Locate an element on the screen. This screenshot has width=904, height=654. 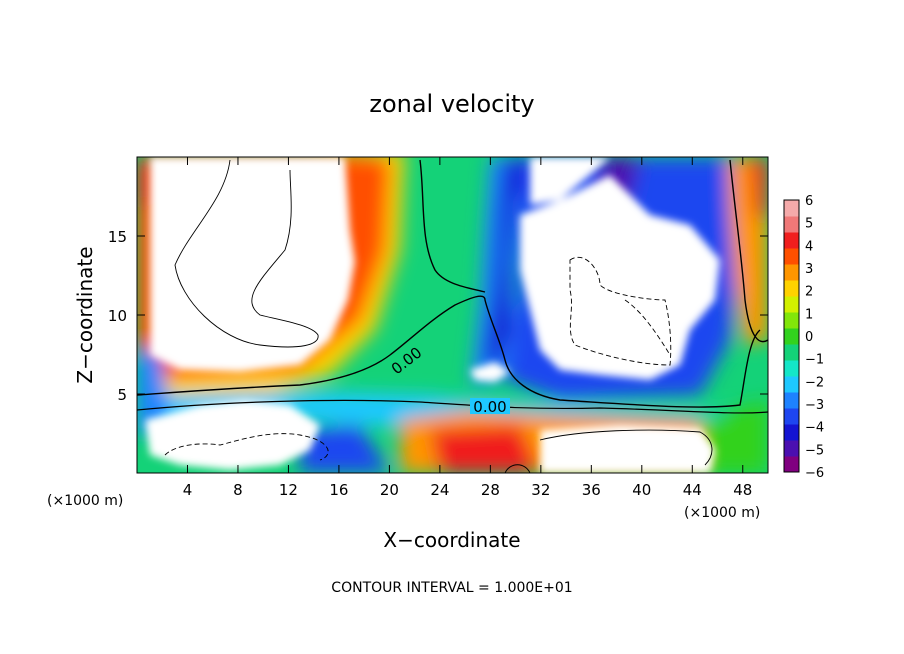
x-tick-label: 48 is located at coordinates (742, 490).